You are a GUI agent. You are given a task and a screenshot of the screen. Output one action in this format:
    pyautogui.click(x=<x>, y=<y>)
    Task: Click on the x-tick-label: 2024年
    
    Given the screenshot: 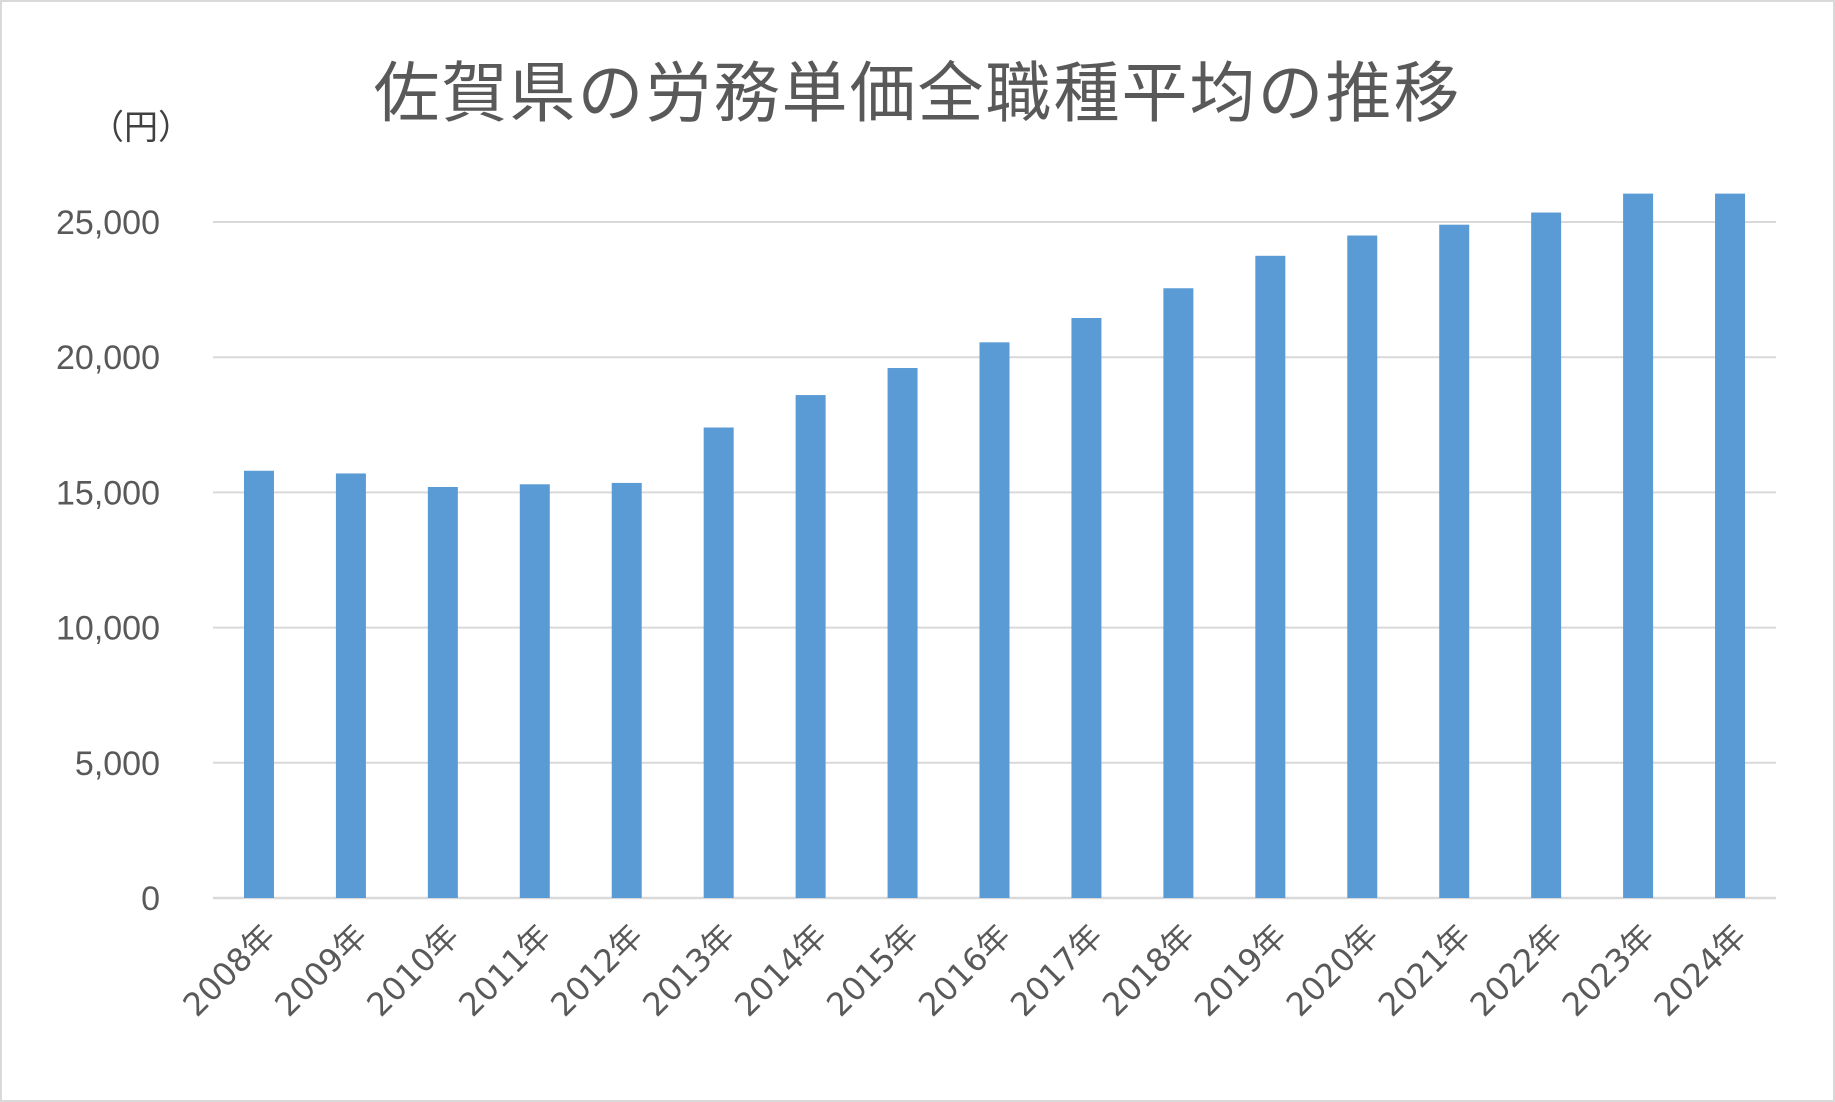 What is the action you would take?
    pyautogui.click(x=1700, y=970)
    